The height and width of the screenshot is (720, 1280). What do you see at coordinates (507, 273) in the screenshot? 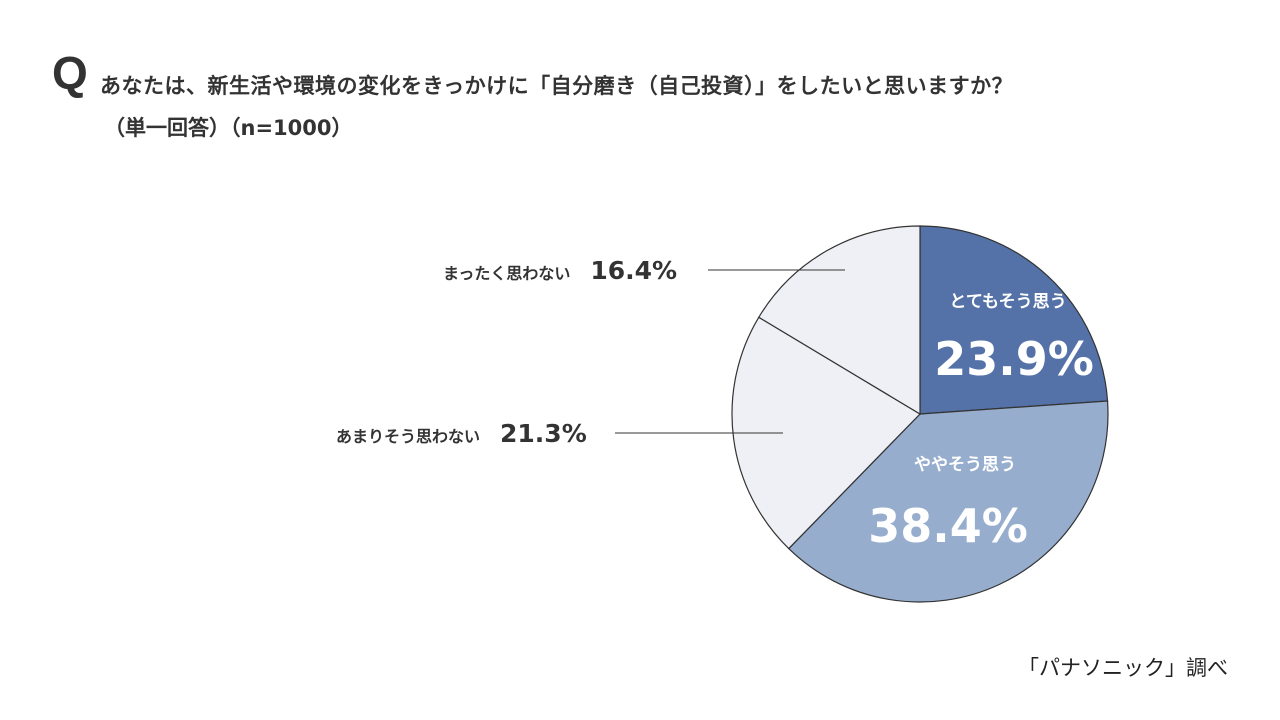
I see `label-not-at-all-name: まったく思わない` at bounding box center [507, 273].